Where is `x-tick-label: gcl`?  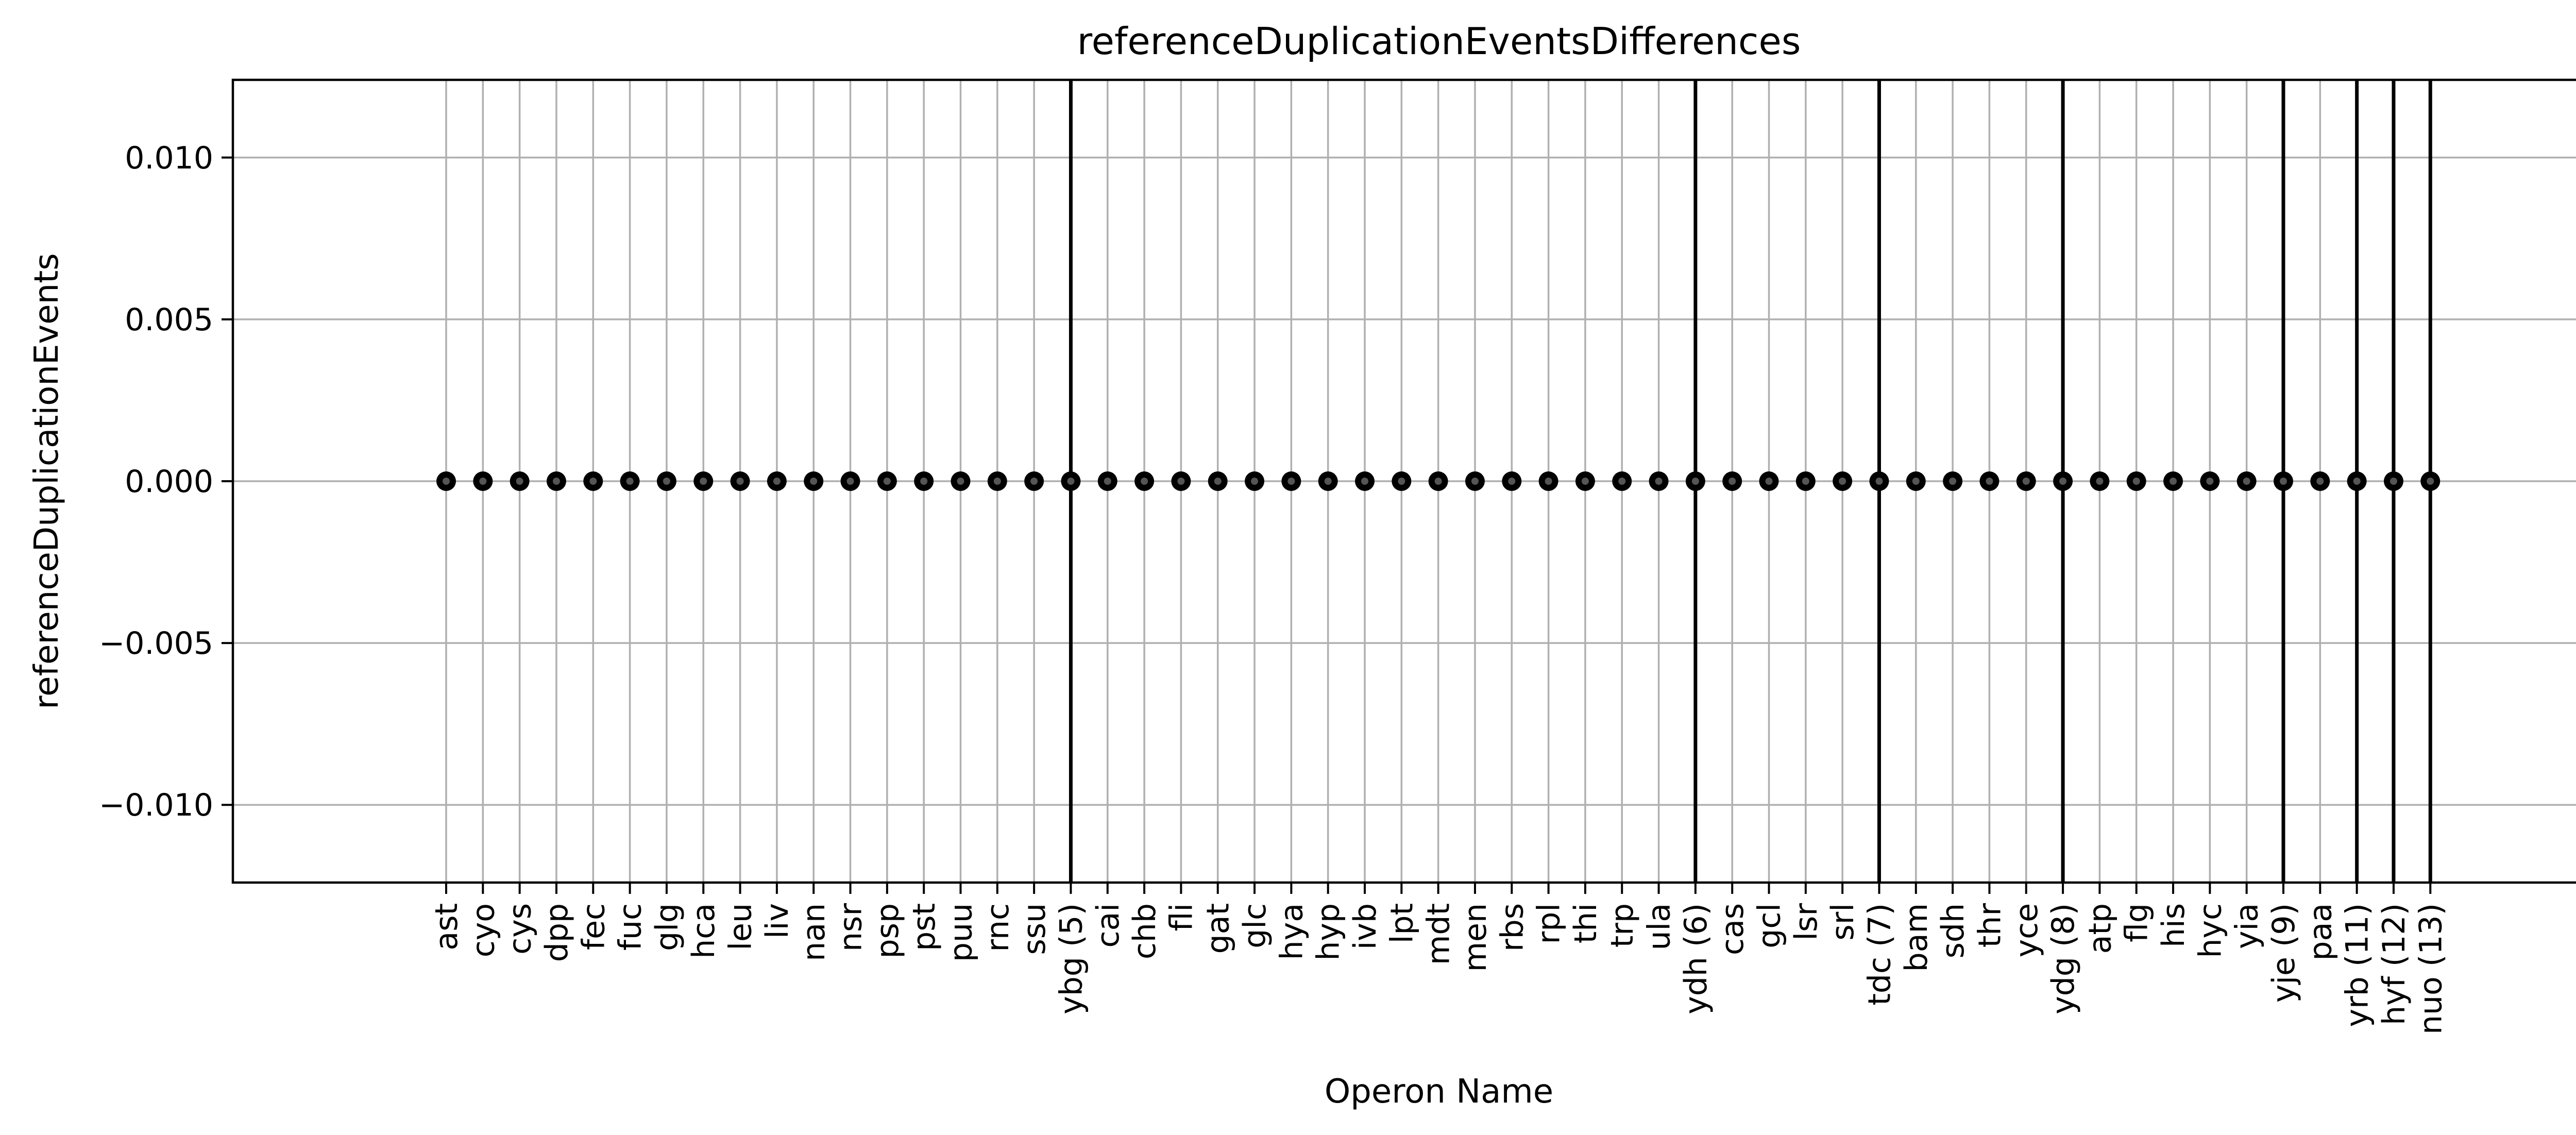
x-tick-label: gcl is located at coordinates (1770, 926).